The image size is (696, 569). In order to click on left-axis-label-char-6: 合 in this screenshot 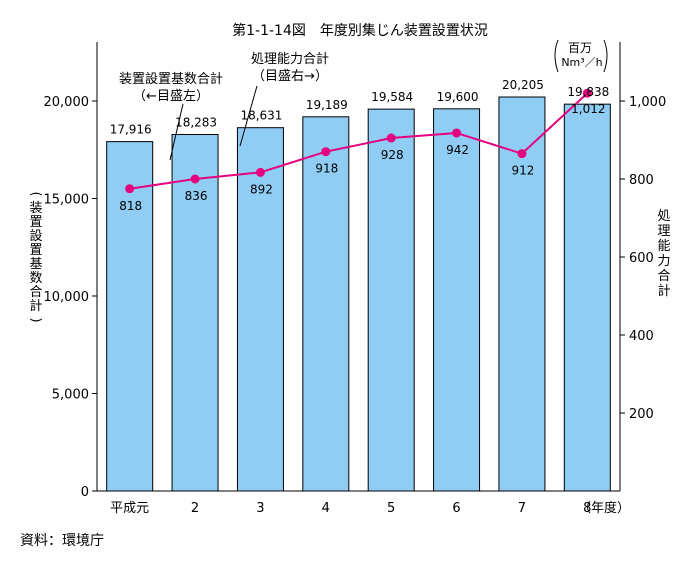, I will do `click(35, 292)`.